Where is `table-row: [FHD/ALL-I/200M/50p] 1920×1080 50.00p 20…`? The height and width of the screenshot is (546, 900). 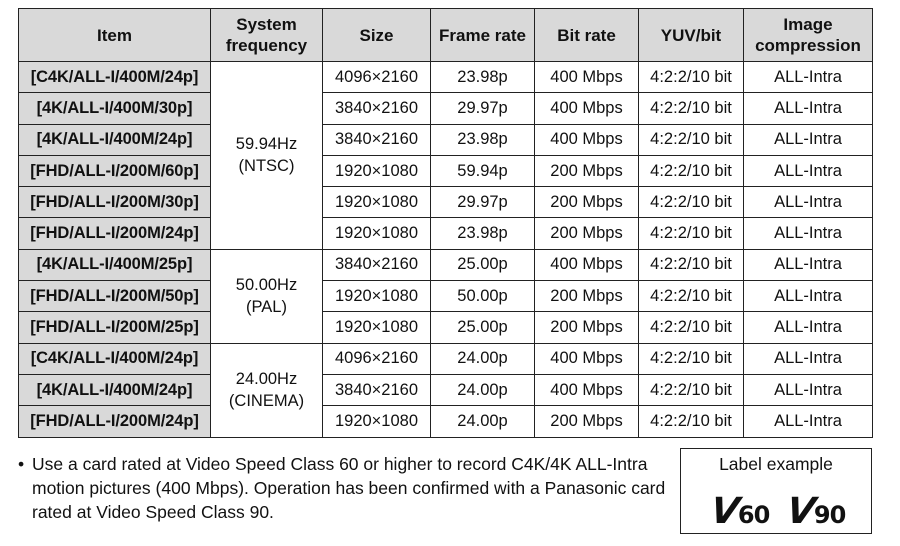 table-row: [FHD/ALL-I/200M/50p] 1920×1080 50.00p 20… is located at coordinates (445, 296).